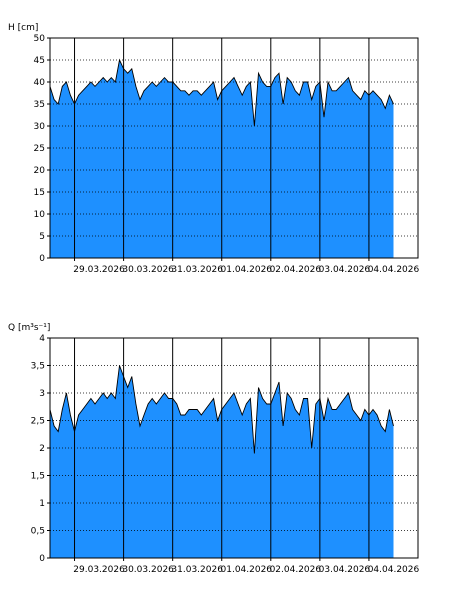 This screenshot has height=600, width=450. Describe the element at coordinates (39, 149) in the screenshot. I see `y-tick-label: 25` at that location.